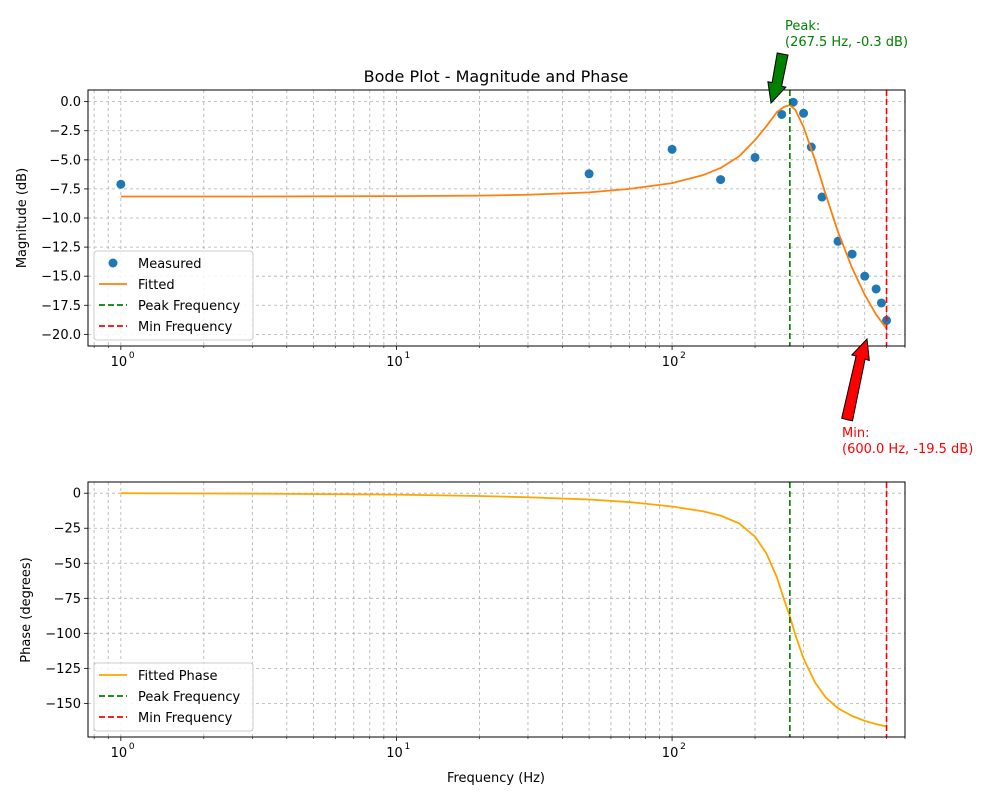  Describe the element at coordinates (65, 189) in the screenshot. I see `y-tick-label: −7.5` at that location.